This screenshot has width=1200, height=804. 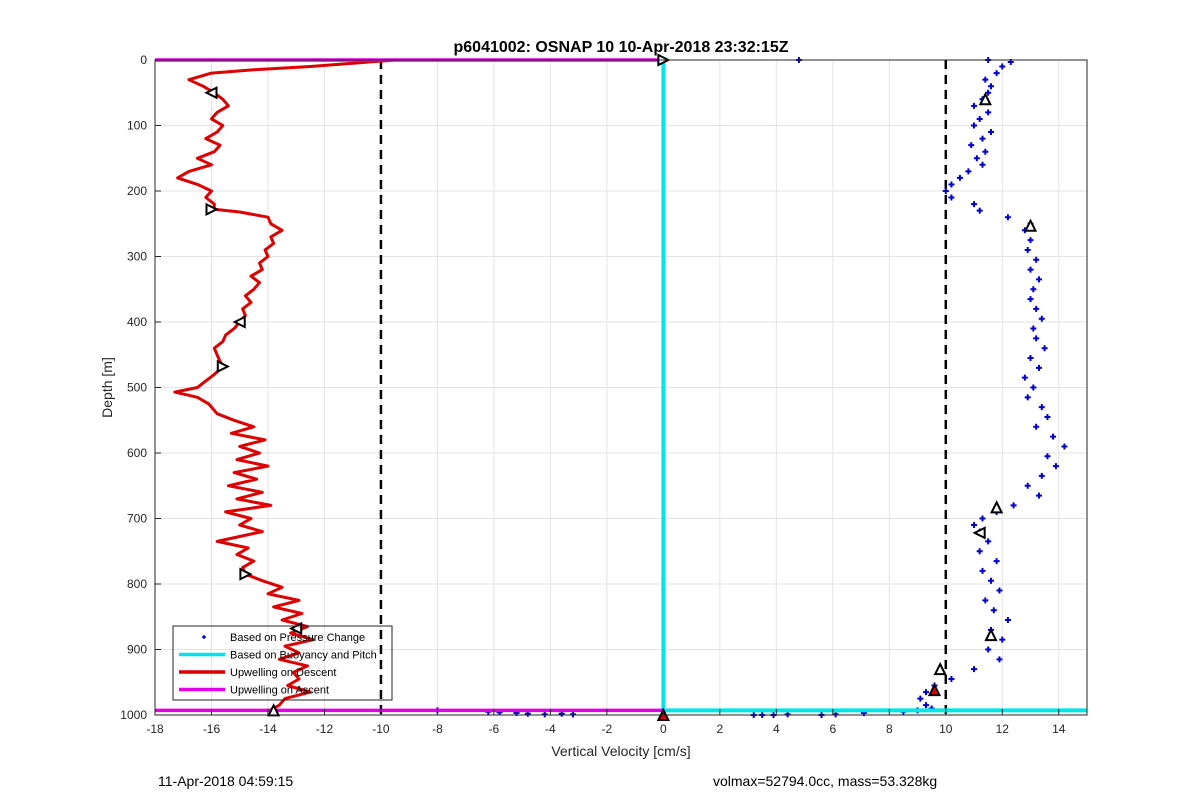 I want to click on legend-box, so click(x=282, y=663).